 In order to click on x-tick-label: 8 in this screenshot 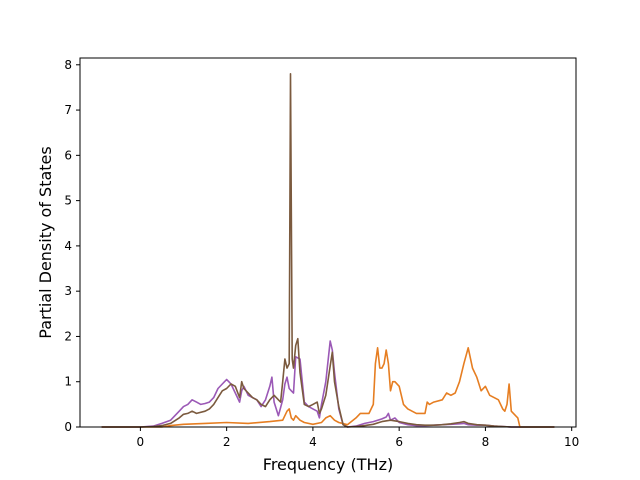, I will do `click(486, 442)`.